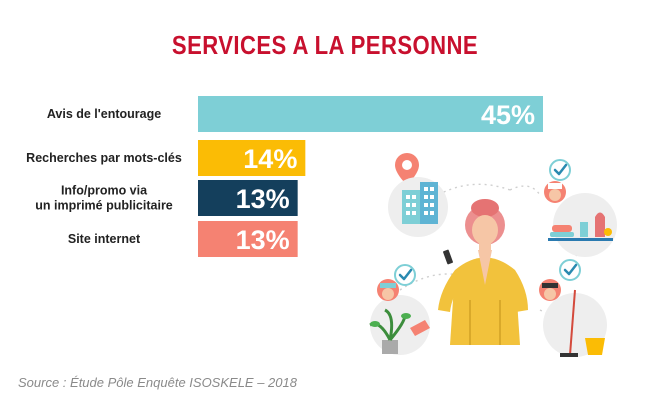  I want to click on category-label-2: Recherches par mots-clés, so click(104, 158).